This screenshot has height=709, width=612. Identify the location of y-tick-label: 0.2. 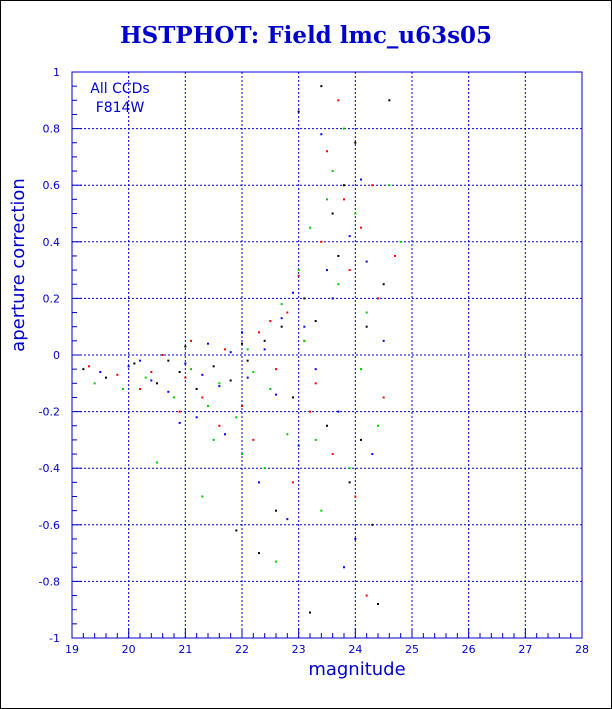
(52, 298).